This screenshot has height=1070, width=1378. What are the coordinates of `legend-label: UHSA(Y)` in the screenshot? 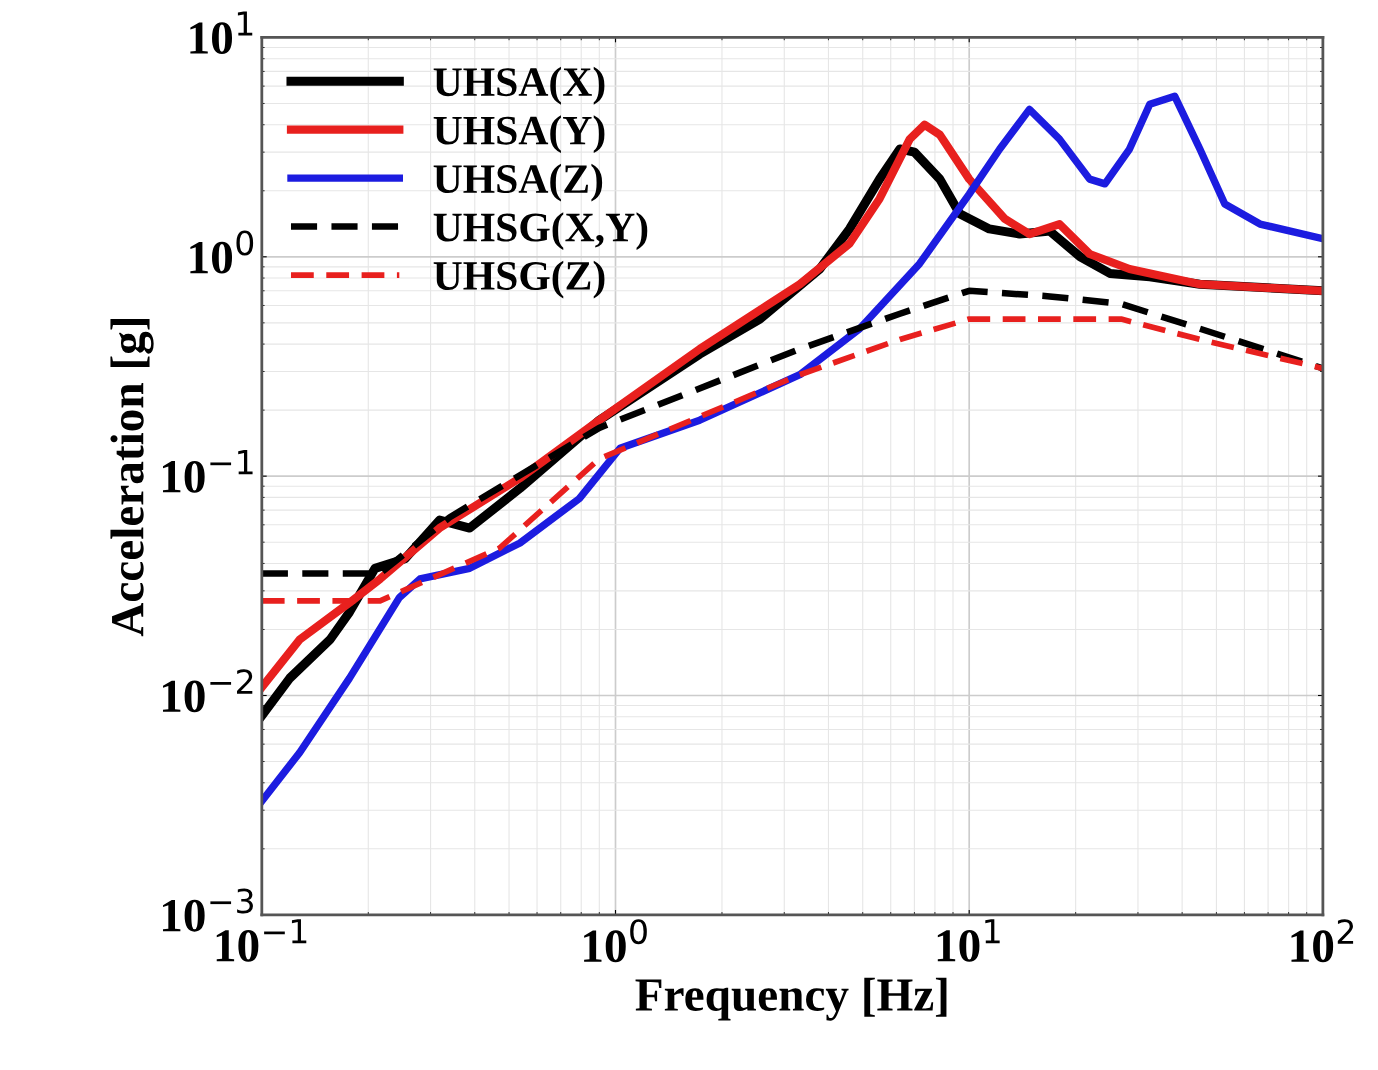 It's located at (519, 134).